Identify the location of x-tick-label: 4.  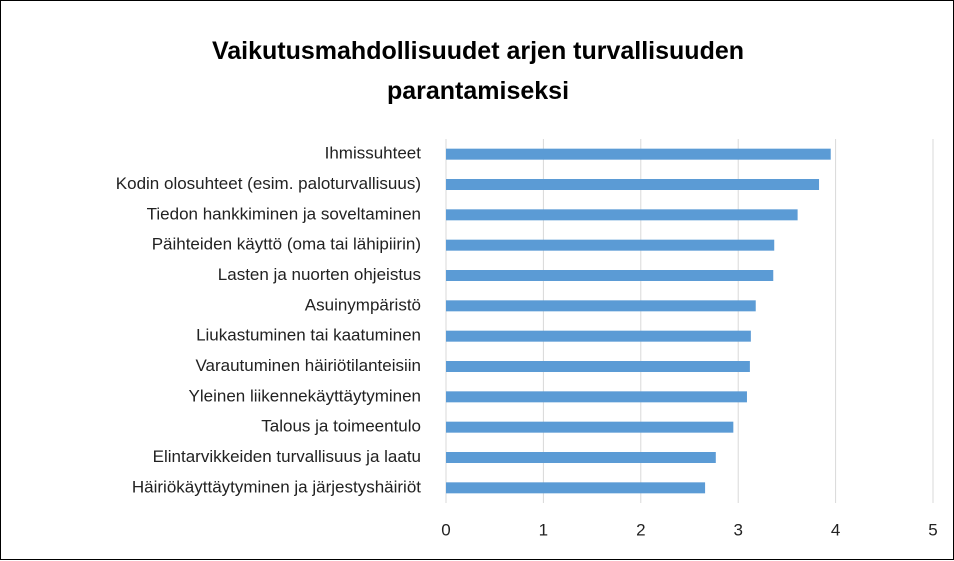
(835, 529).